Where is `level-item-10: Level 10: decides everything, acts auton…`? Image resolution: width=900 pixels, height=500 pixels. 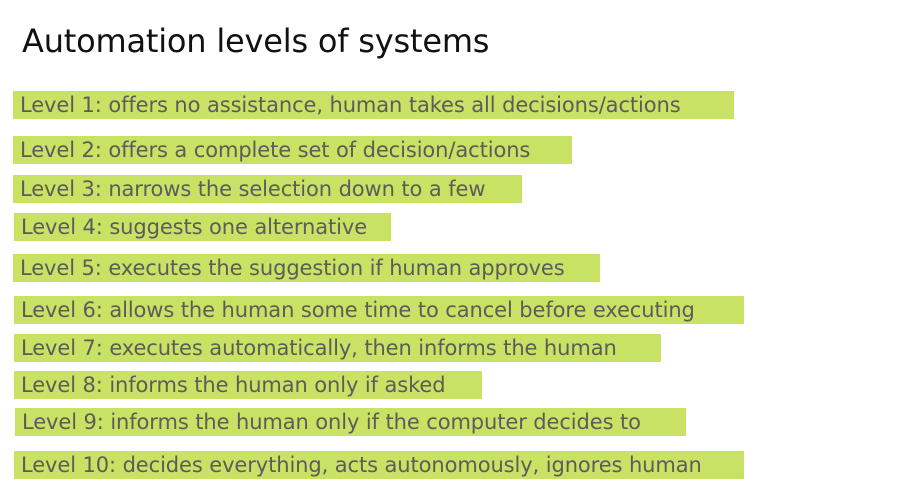
level-item-10: Level 10: decides everything, acts auton… is located at coordinates (379, 465).